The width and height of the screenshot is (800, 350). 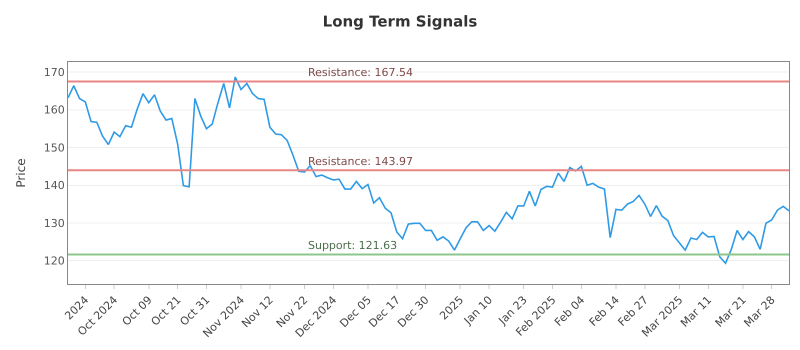 What do you see at coordinates (353, 245) in the screenshot?
I see `ref-line-label: Support: 121.63` at bounding box center [353, 245].